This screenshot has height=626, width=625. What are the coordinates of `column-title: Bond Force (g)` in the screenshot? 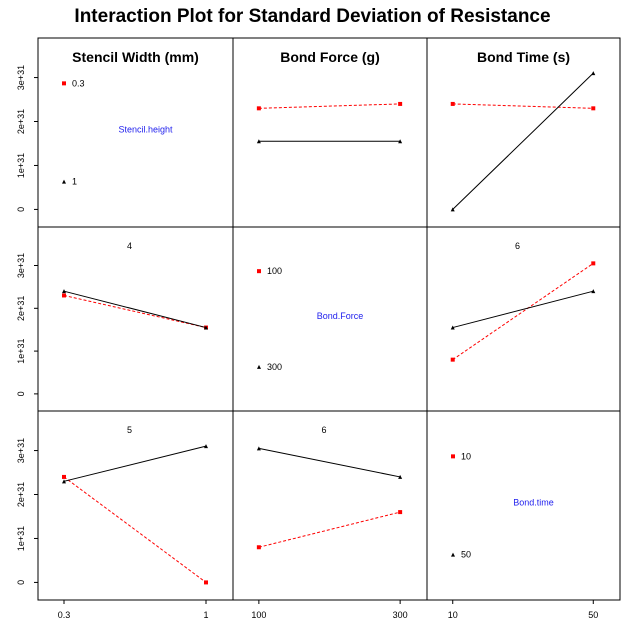 It's located at (330, 57).